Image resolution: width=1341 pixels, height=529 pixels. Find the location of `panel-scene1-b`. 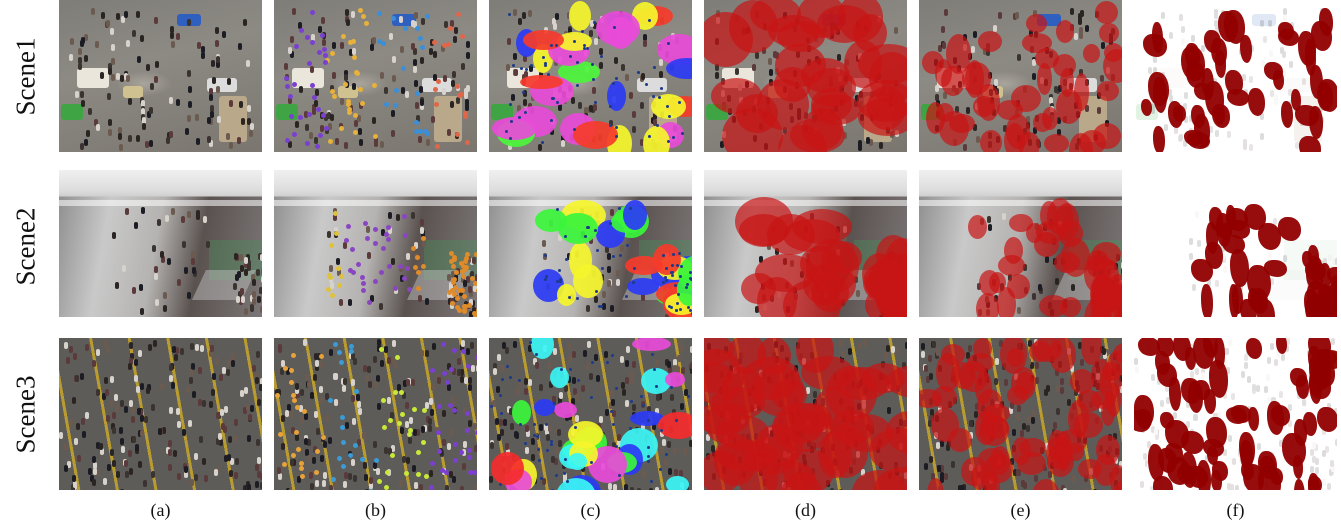

panel-scene1-b is located at coordinates (375, 76).